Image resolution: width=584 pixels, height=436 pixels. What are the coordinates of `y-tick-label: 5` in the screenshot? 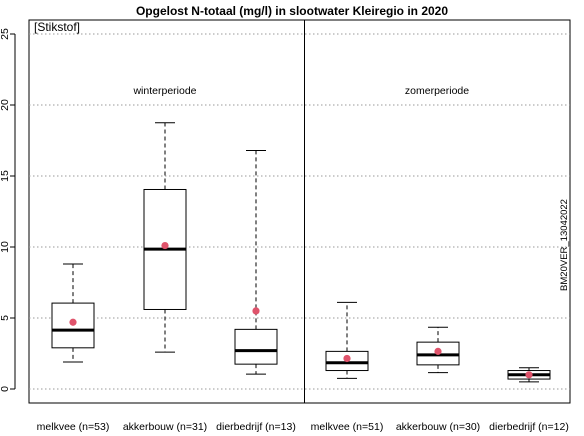 It's located at (5, 318).